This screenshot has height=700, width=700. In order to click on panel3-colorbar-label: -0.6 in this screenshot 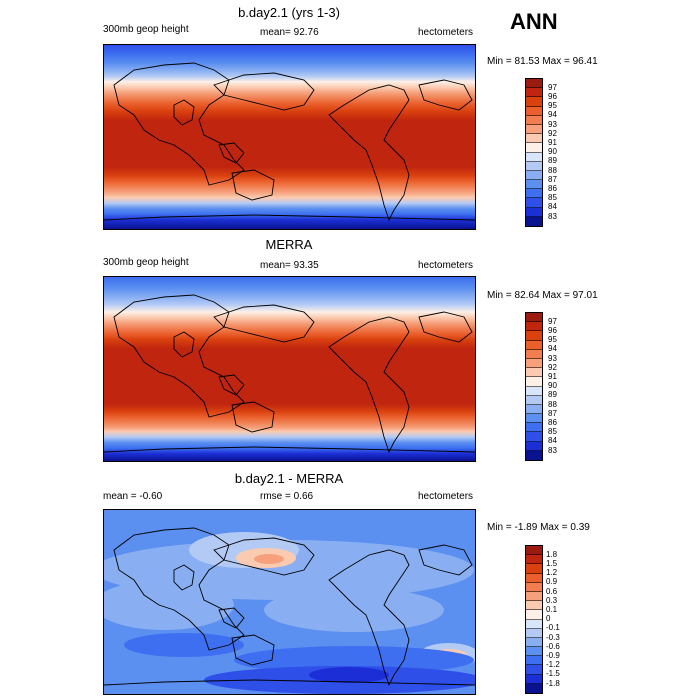, I will do `click(553, 646)`.